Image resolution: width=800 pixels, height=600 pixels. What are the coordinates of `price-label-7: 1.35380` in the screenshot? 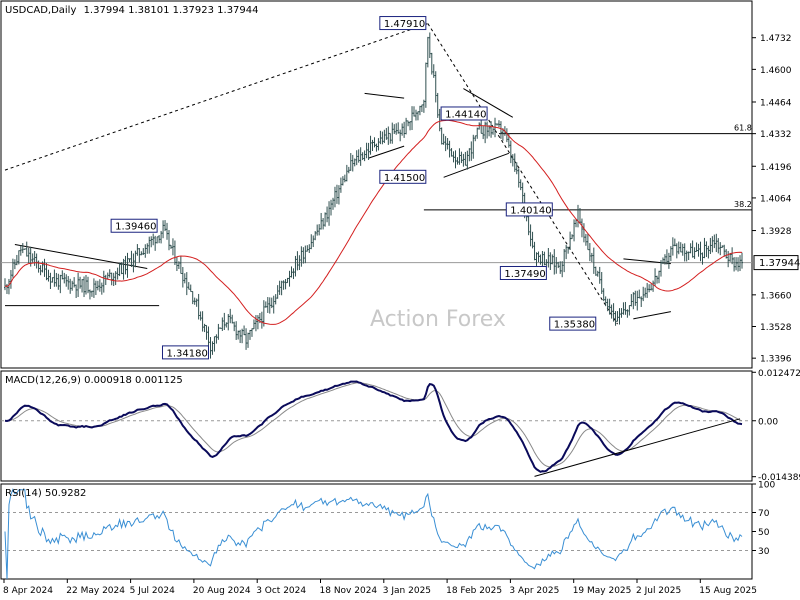 It's located at (573, 323).